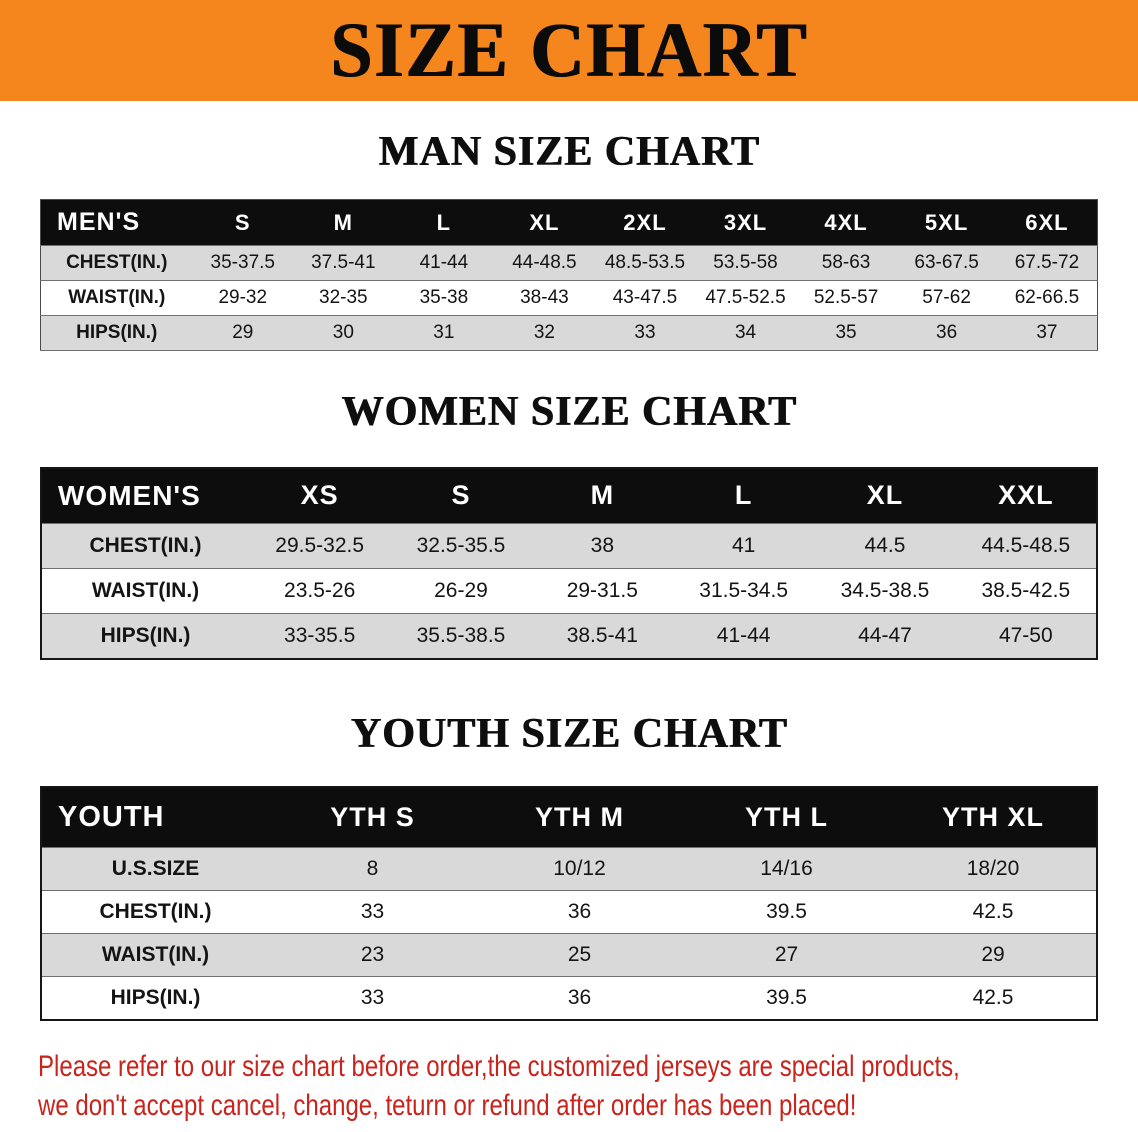 The height and width of the screenshot is (1132, 1138). I want to click on table-header-row: YOUTH YTH S YTH M YTH L YTH XL, so click(569, 817).